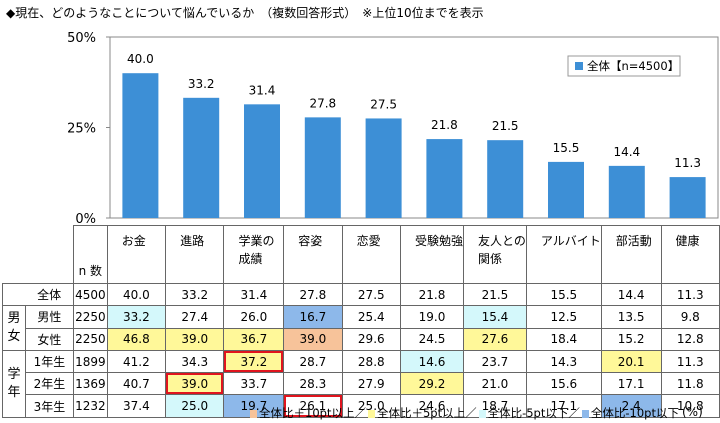 The image size is (720, 423). What do you see at coordinates (687, 163) in the screenshot?
I see `bar-value-label: 11.3` at bounding box center [687, 163].